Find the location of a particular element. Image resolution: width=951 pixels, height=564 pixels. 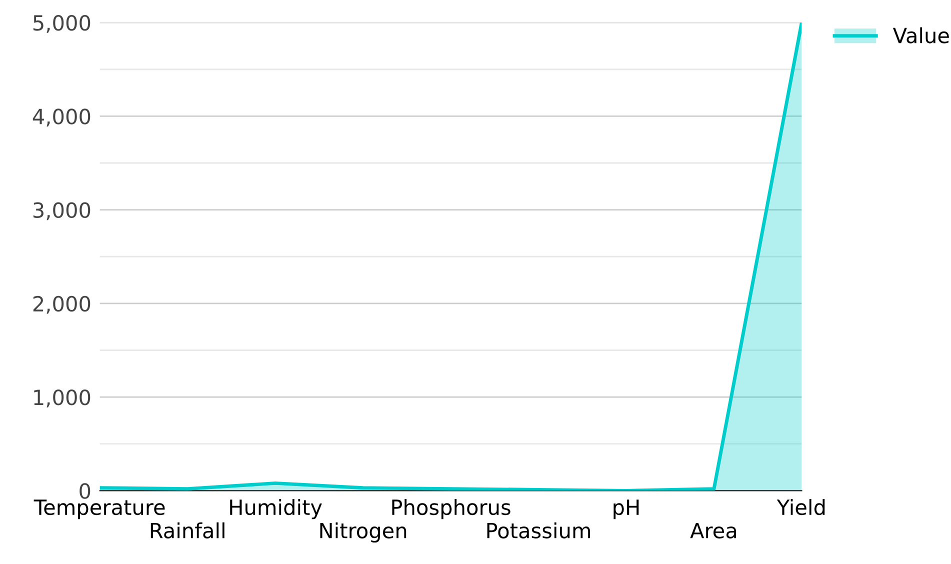

x-tick-label: Area is located at coordinates (713, 530).